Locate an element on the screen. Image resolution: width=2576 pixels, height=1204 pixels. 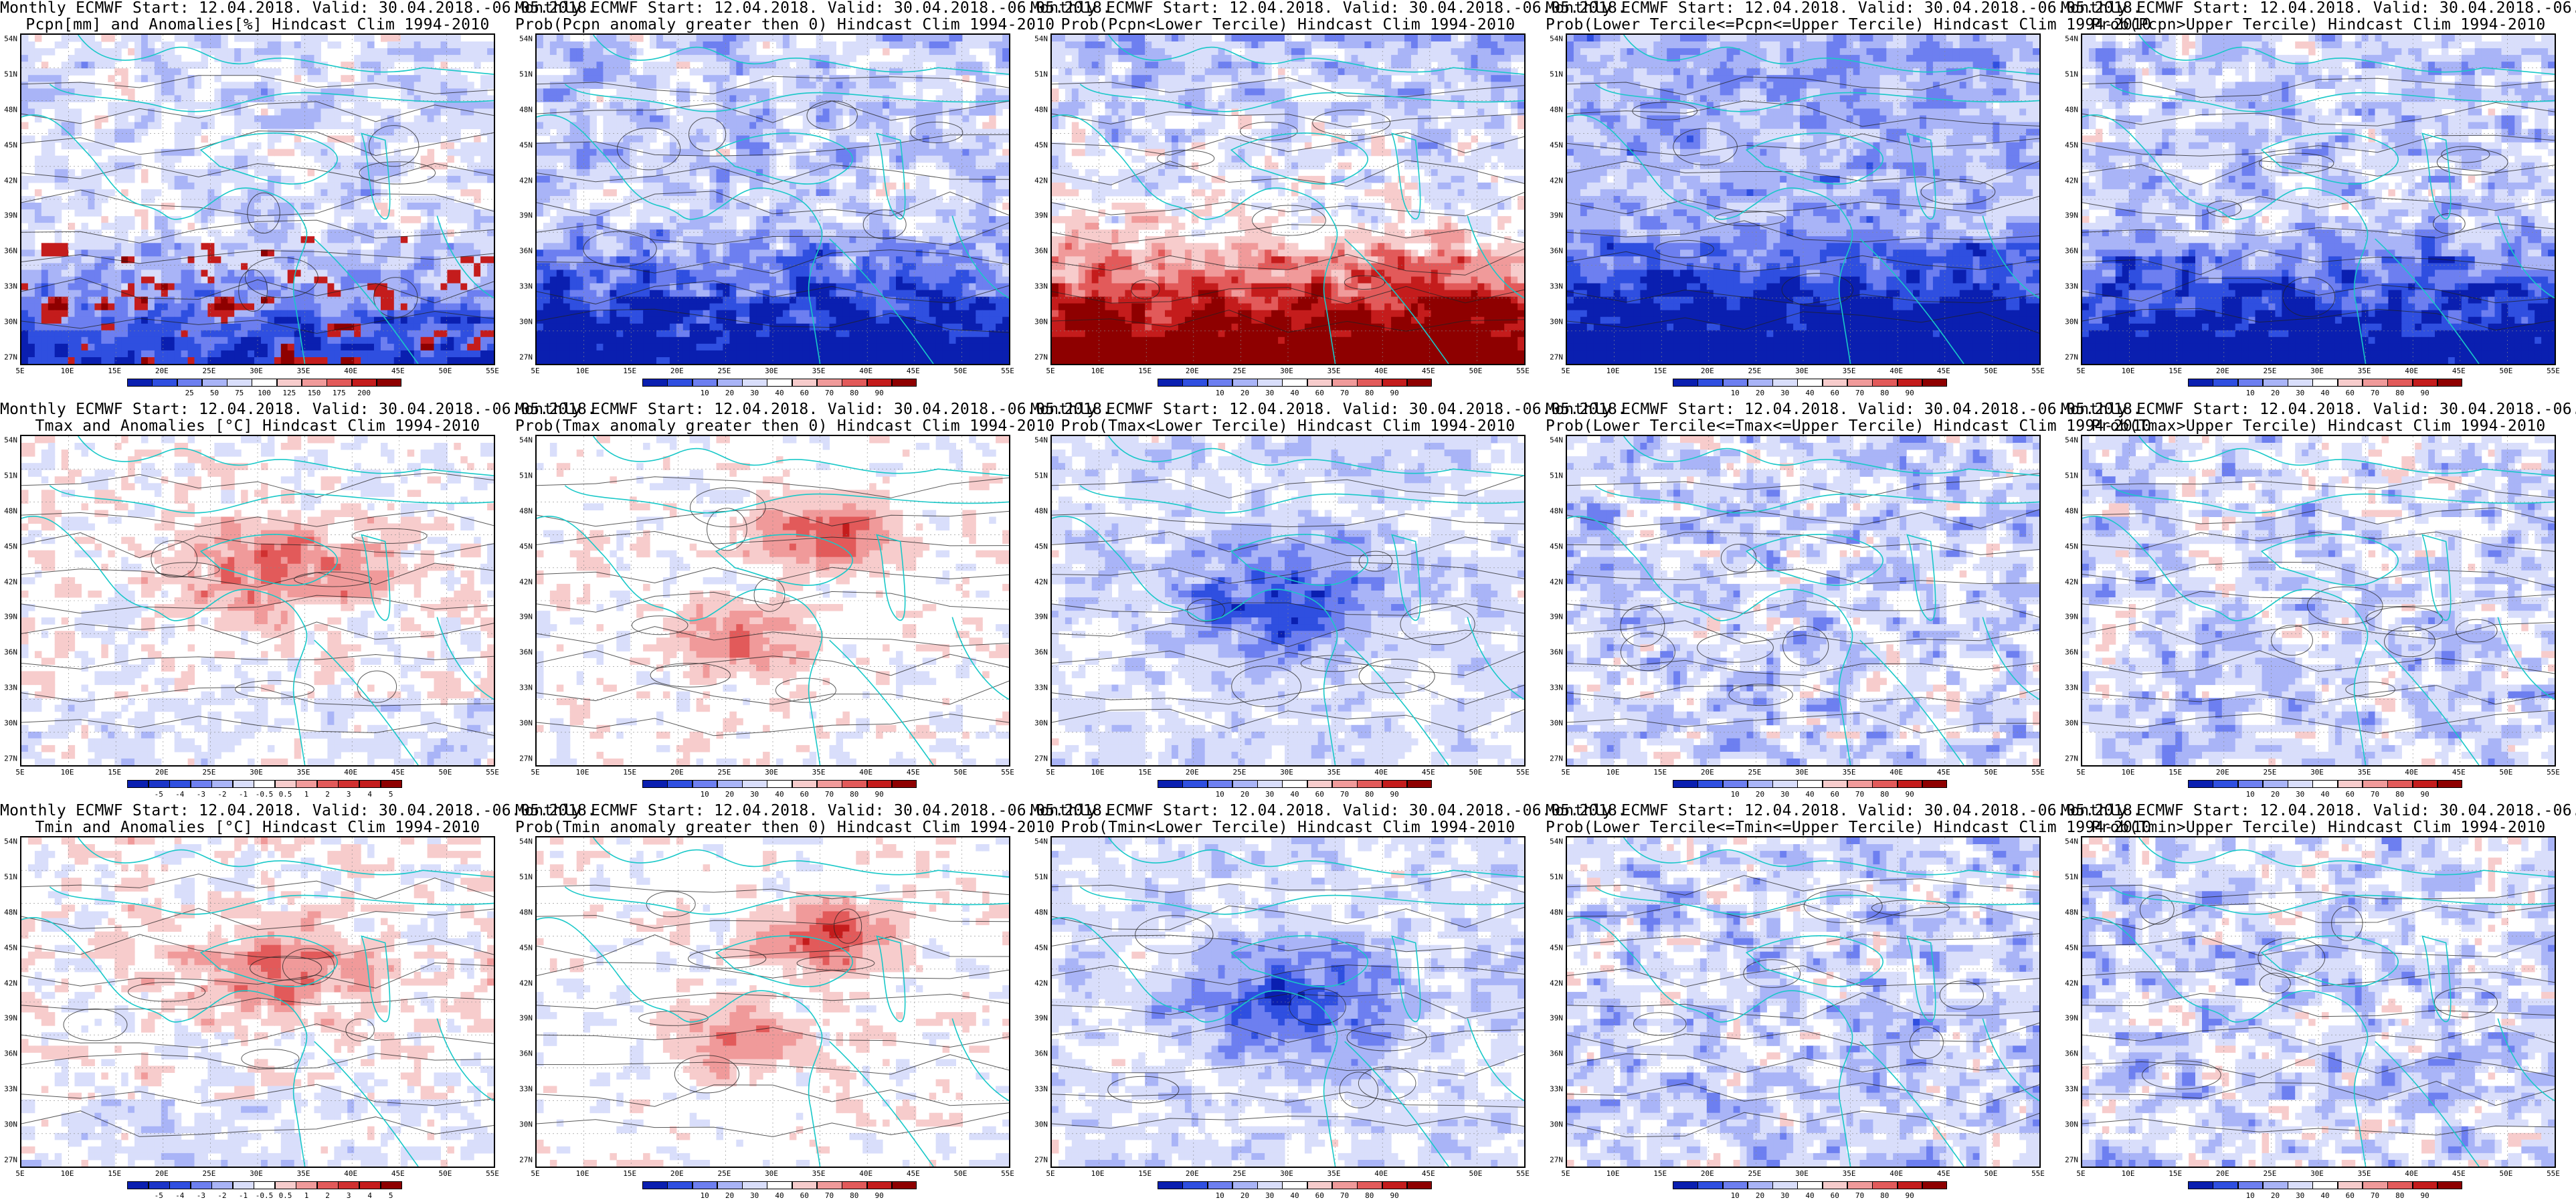
colorbar-label: 25 is located at coordinates (189, 393).